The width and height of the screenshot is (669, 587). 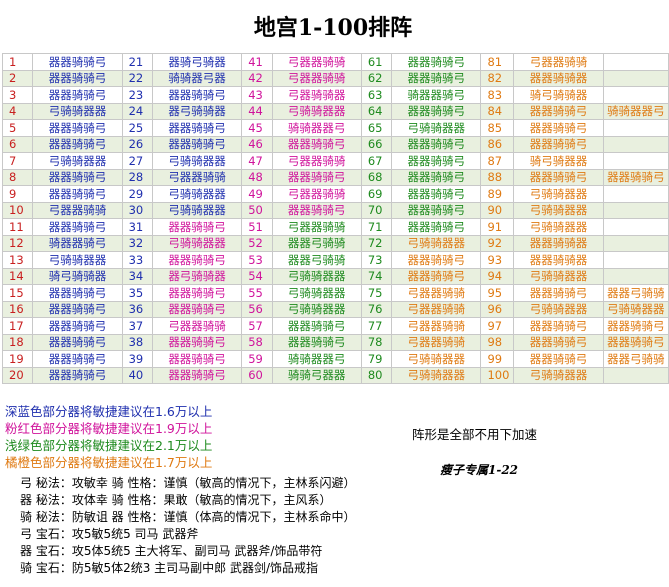 I want to click on table-row: 3 器器骑骑弓 23 器器骑骑弓 43 弓器骑骑器 63 骑器器骑弓 83 骑弓骑骑器, so click(x=335, y=95).